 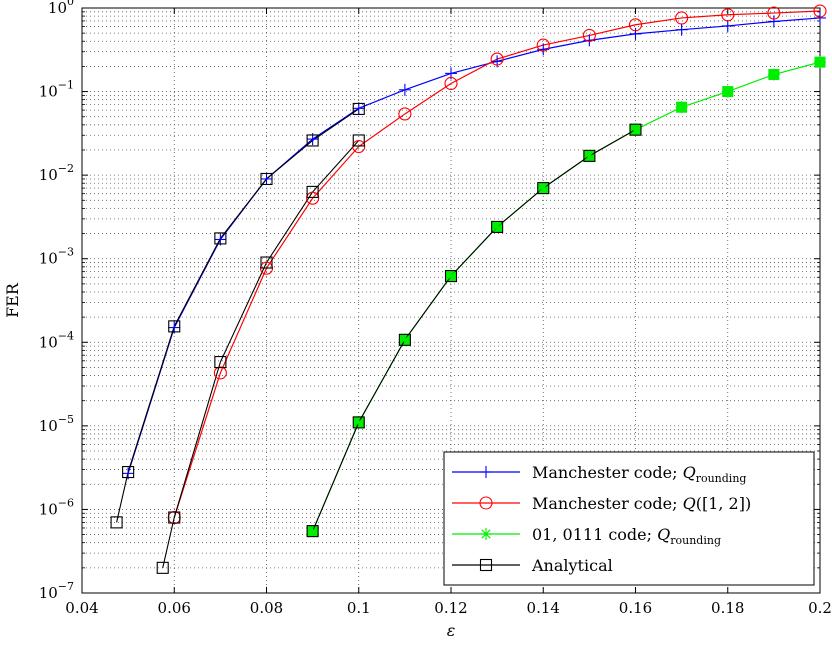 What do you see at coordinates (56, 90) in the screenshot?
I see `y-tick-label: 10⁻¹` at bounding box center [56, 90].